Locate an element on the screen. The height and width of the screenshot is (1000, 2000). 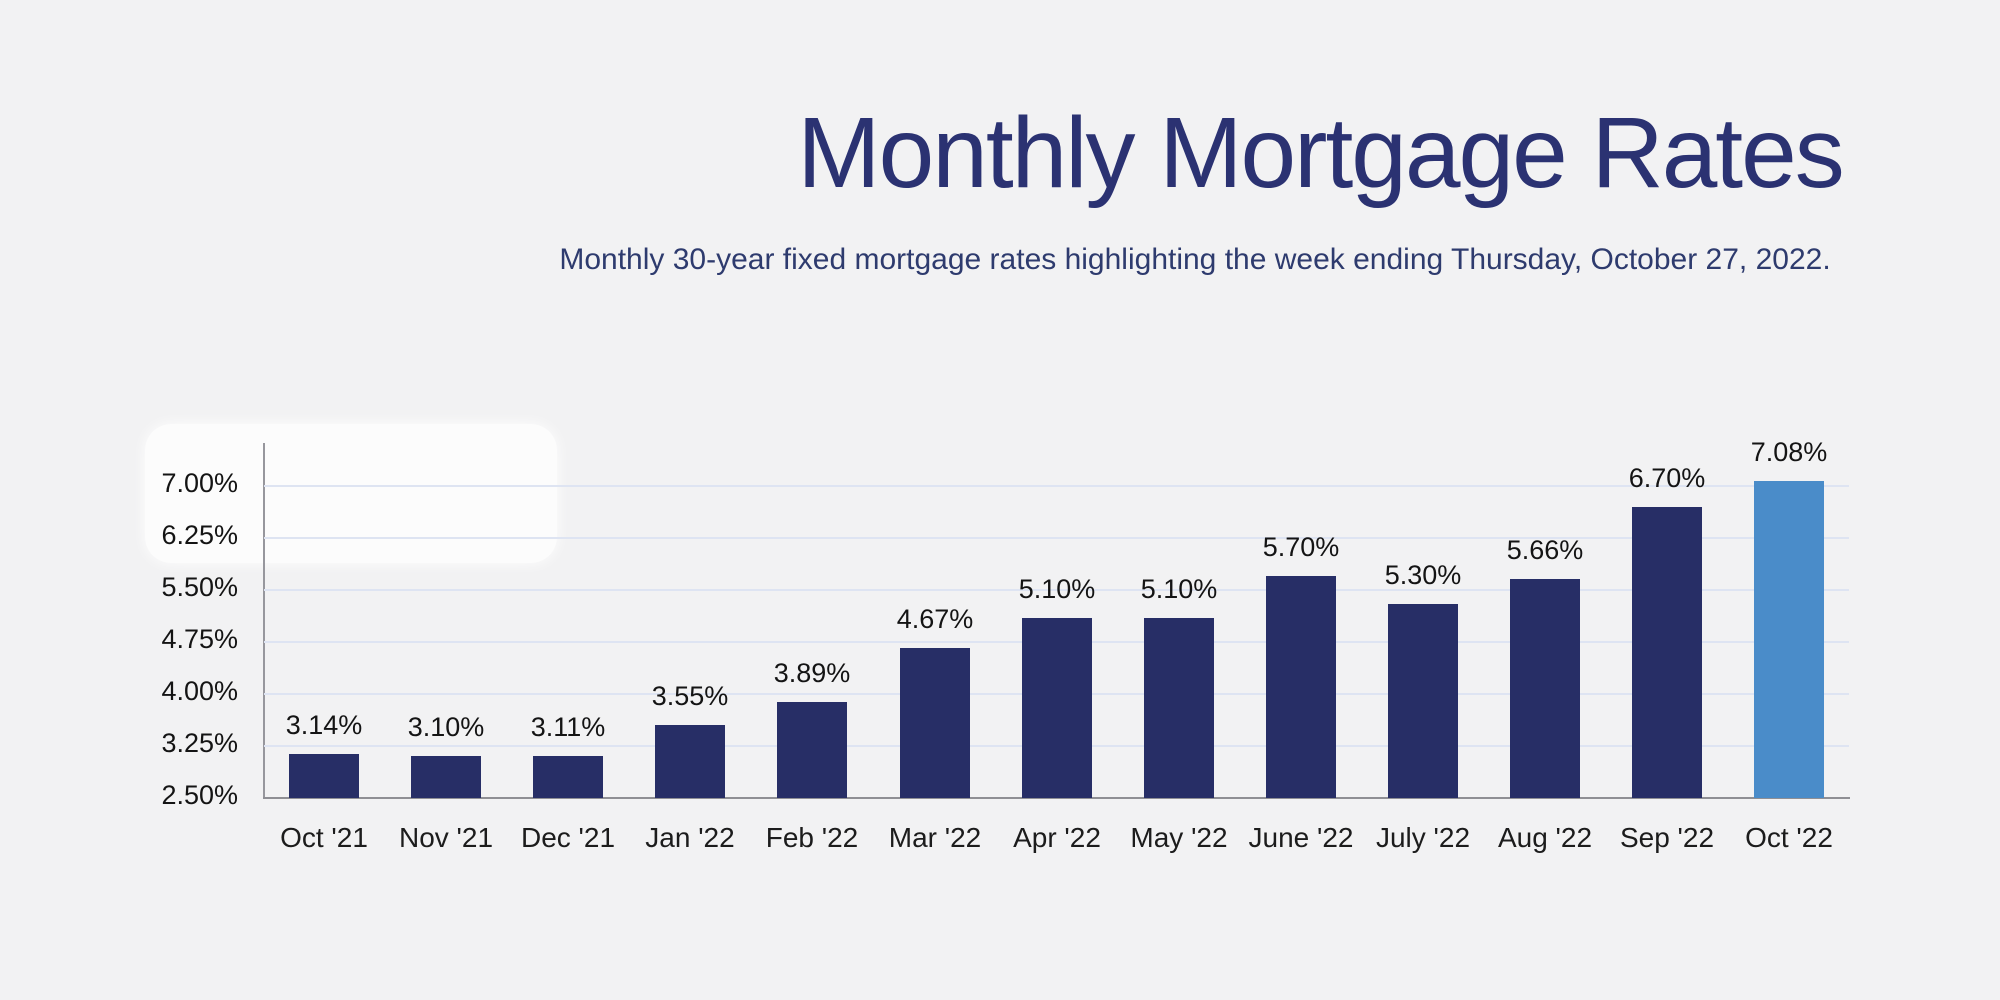
x-axis-tick-label: Jan '22 is located at coordinates (690, 837).